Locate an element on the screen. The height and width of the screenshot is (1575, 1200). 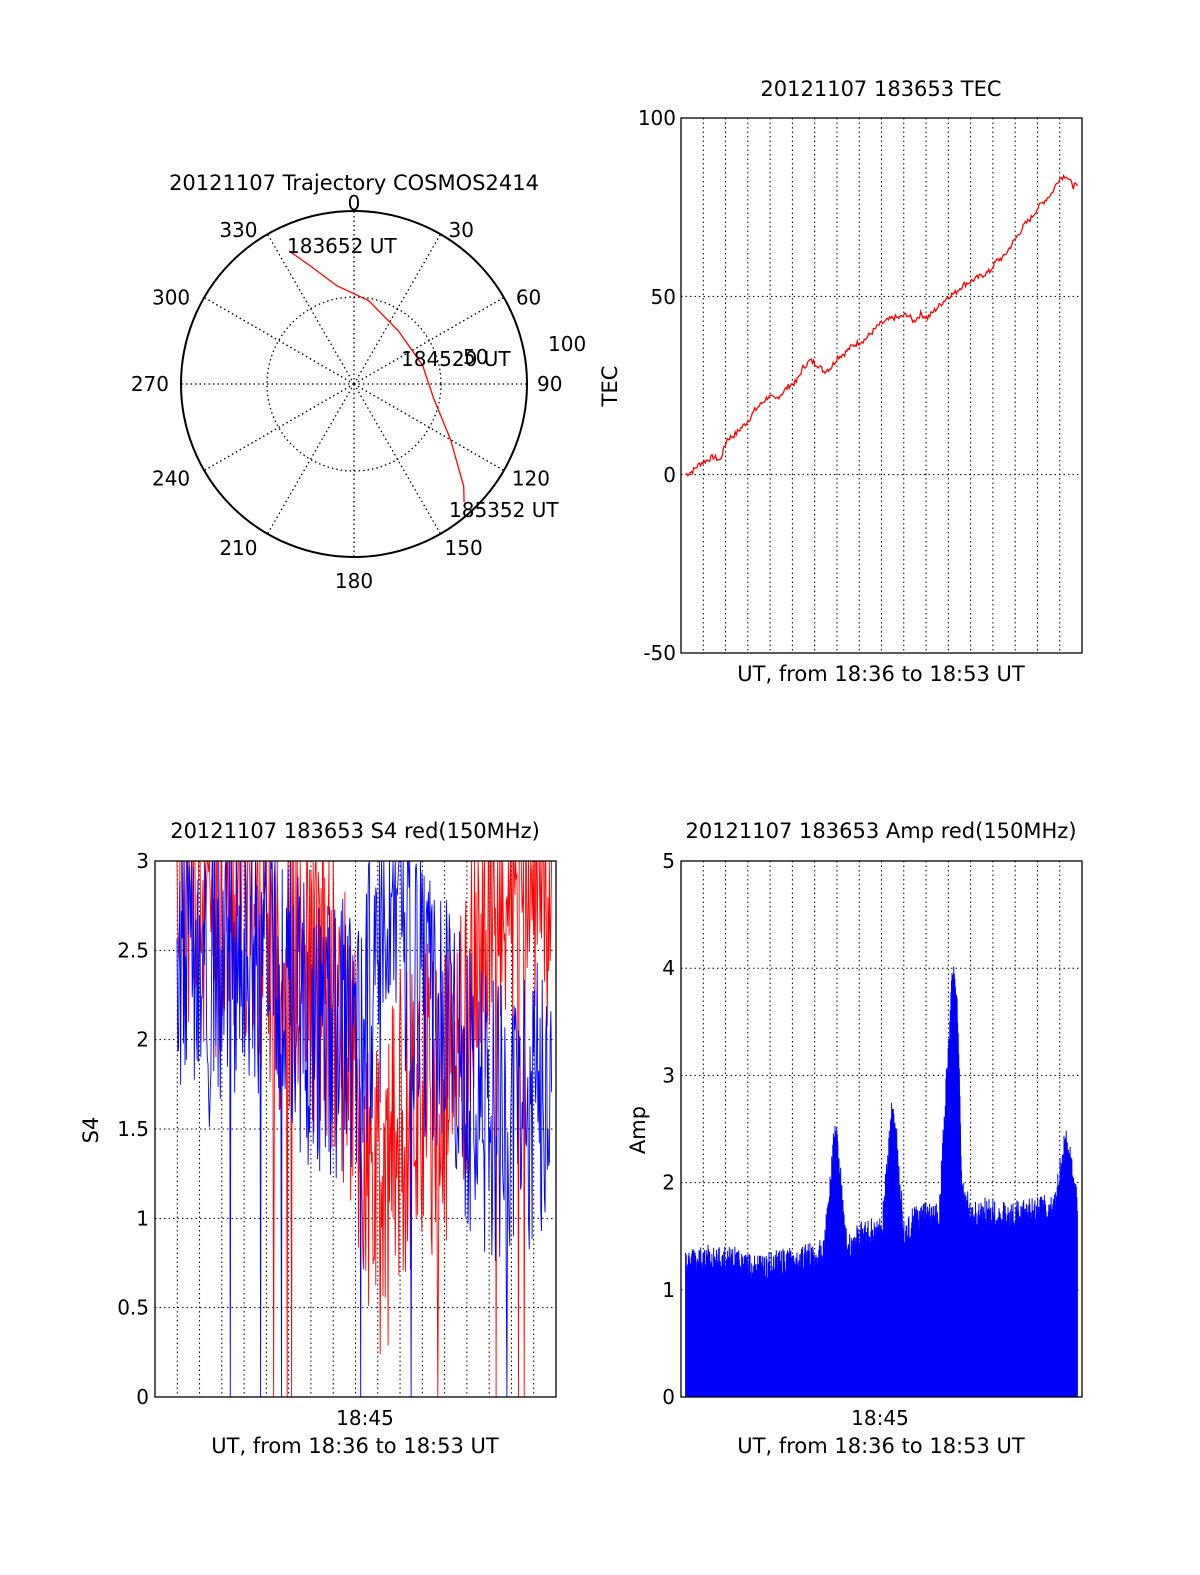
amp-series-area is located at coordinates (881, 1182).